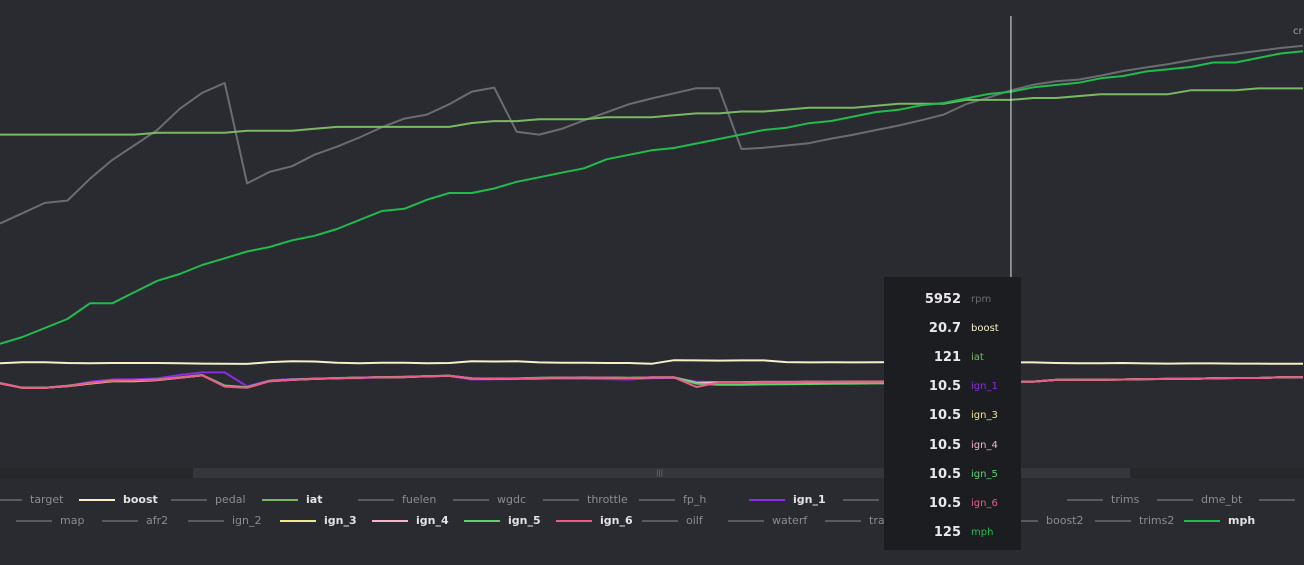 The image size is (1304, 565). What do you see at coordinates (877, 520) in the screenshot?
I see `legend-label: tra` at bounding box center [877, 520].